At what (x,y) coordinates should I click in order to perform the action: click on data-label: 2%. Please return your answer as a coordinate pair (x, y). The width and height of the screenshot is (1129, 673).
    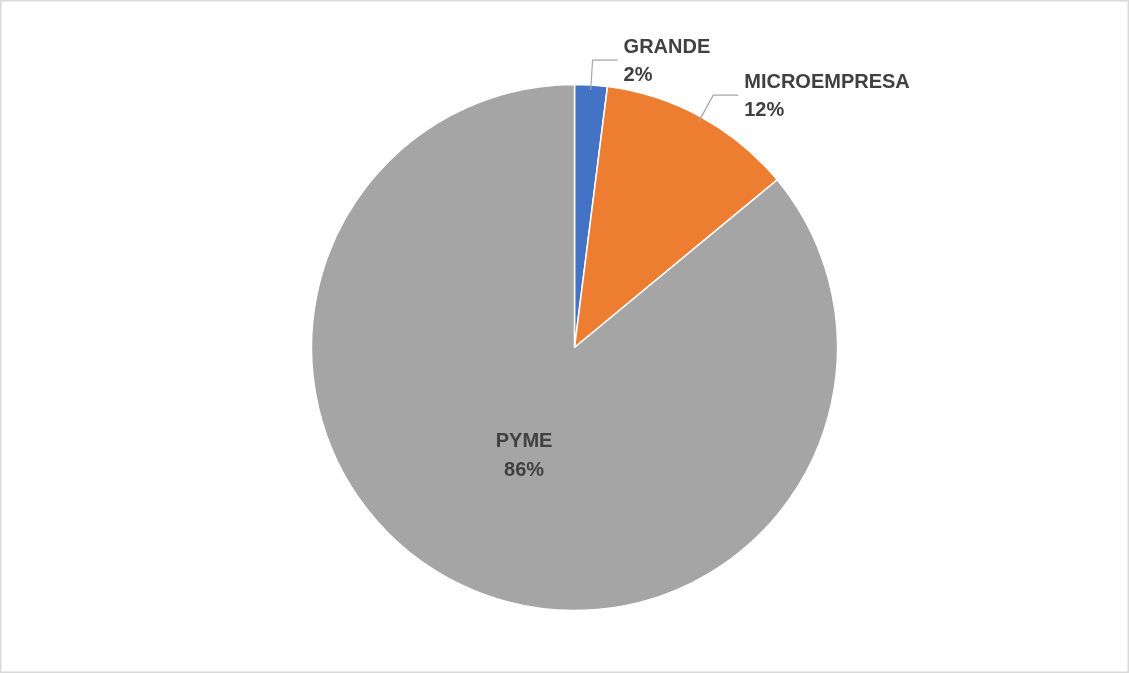
    Looking at the image, I should click on (638, 74).